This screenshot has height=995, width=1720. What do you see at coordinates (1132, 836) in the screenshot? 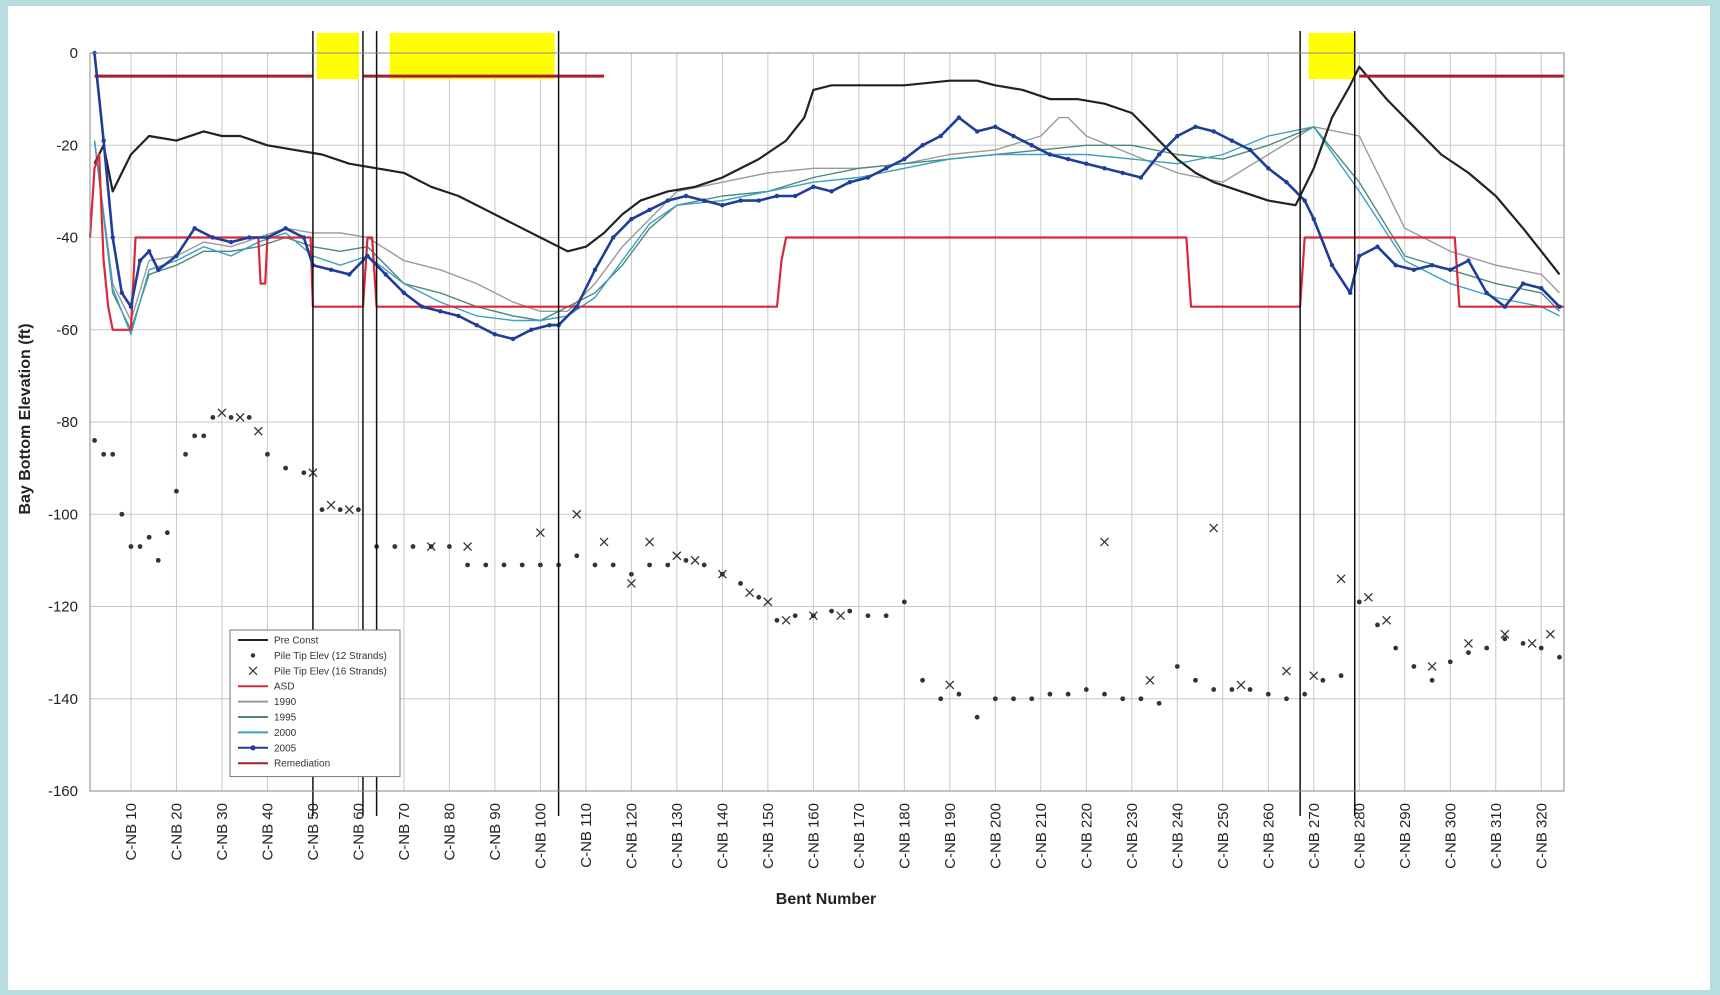
I see `x-tick-label: C-NB 230` at bounding box center [1132, 836].